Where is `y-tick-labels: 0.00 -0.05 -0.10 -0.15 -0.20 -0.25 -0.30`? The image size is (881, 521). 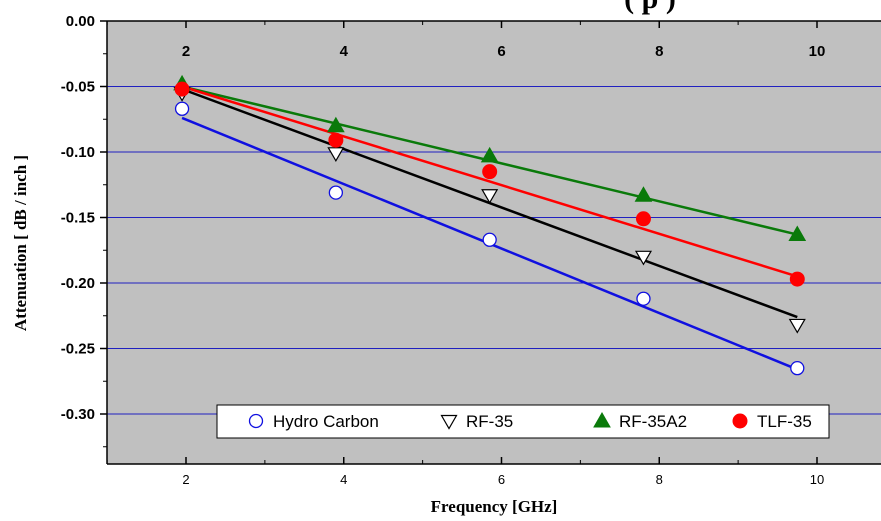
y-tick-labels: 0.00 -0.05 -0.10 -0.15 -0.20 -0.25 -0.30 is located at coordinates (78, 218).